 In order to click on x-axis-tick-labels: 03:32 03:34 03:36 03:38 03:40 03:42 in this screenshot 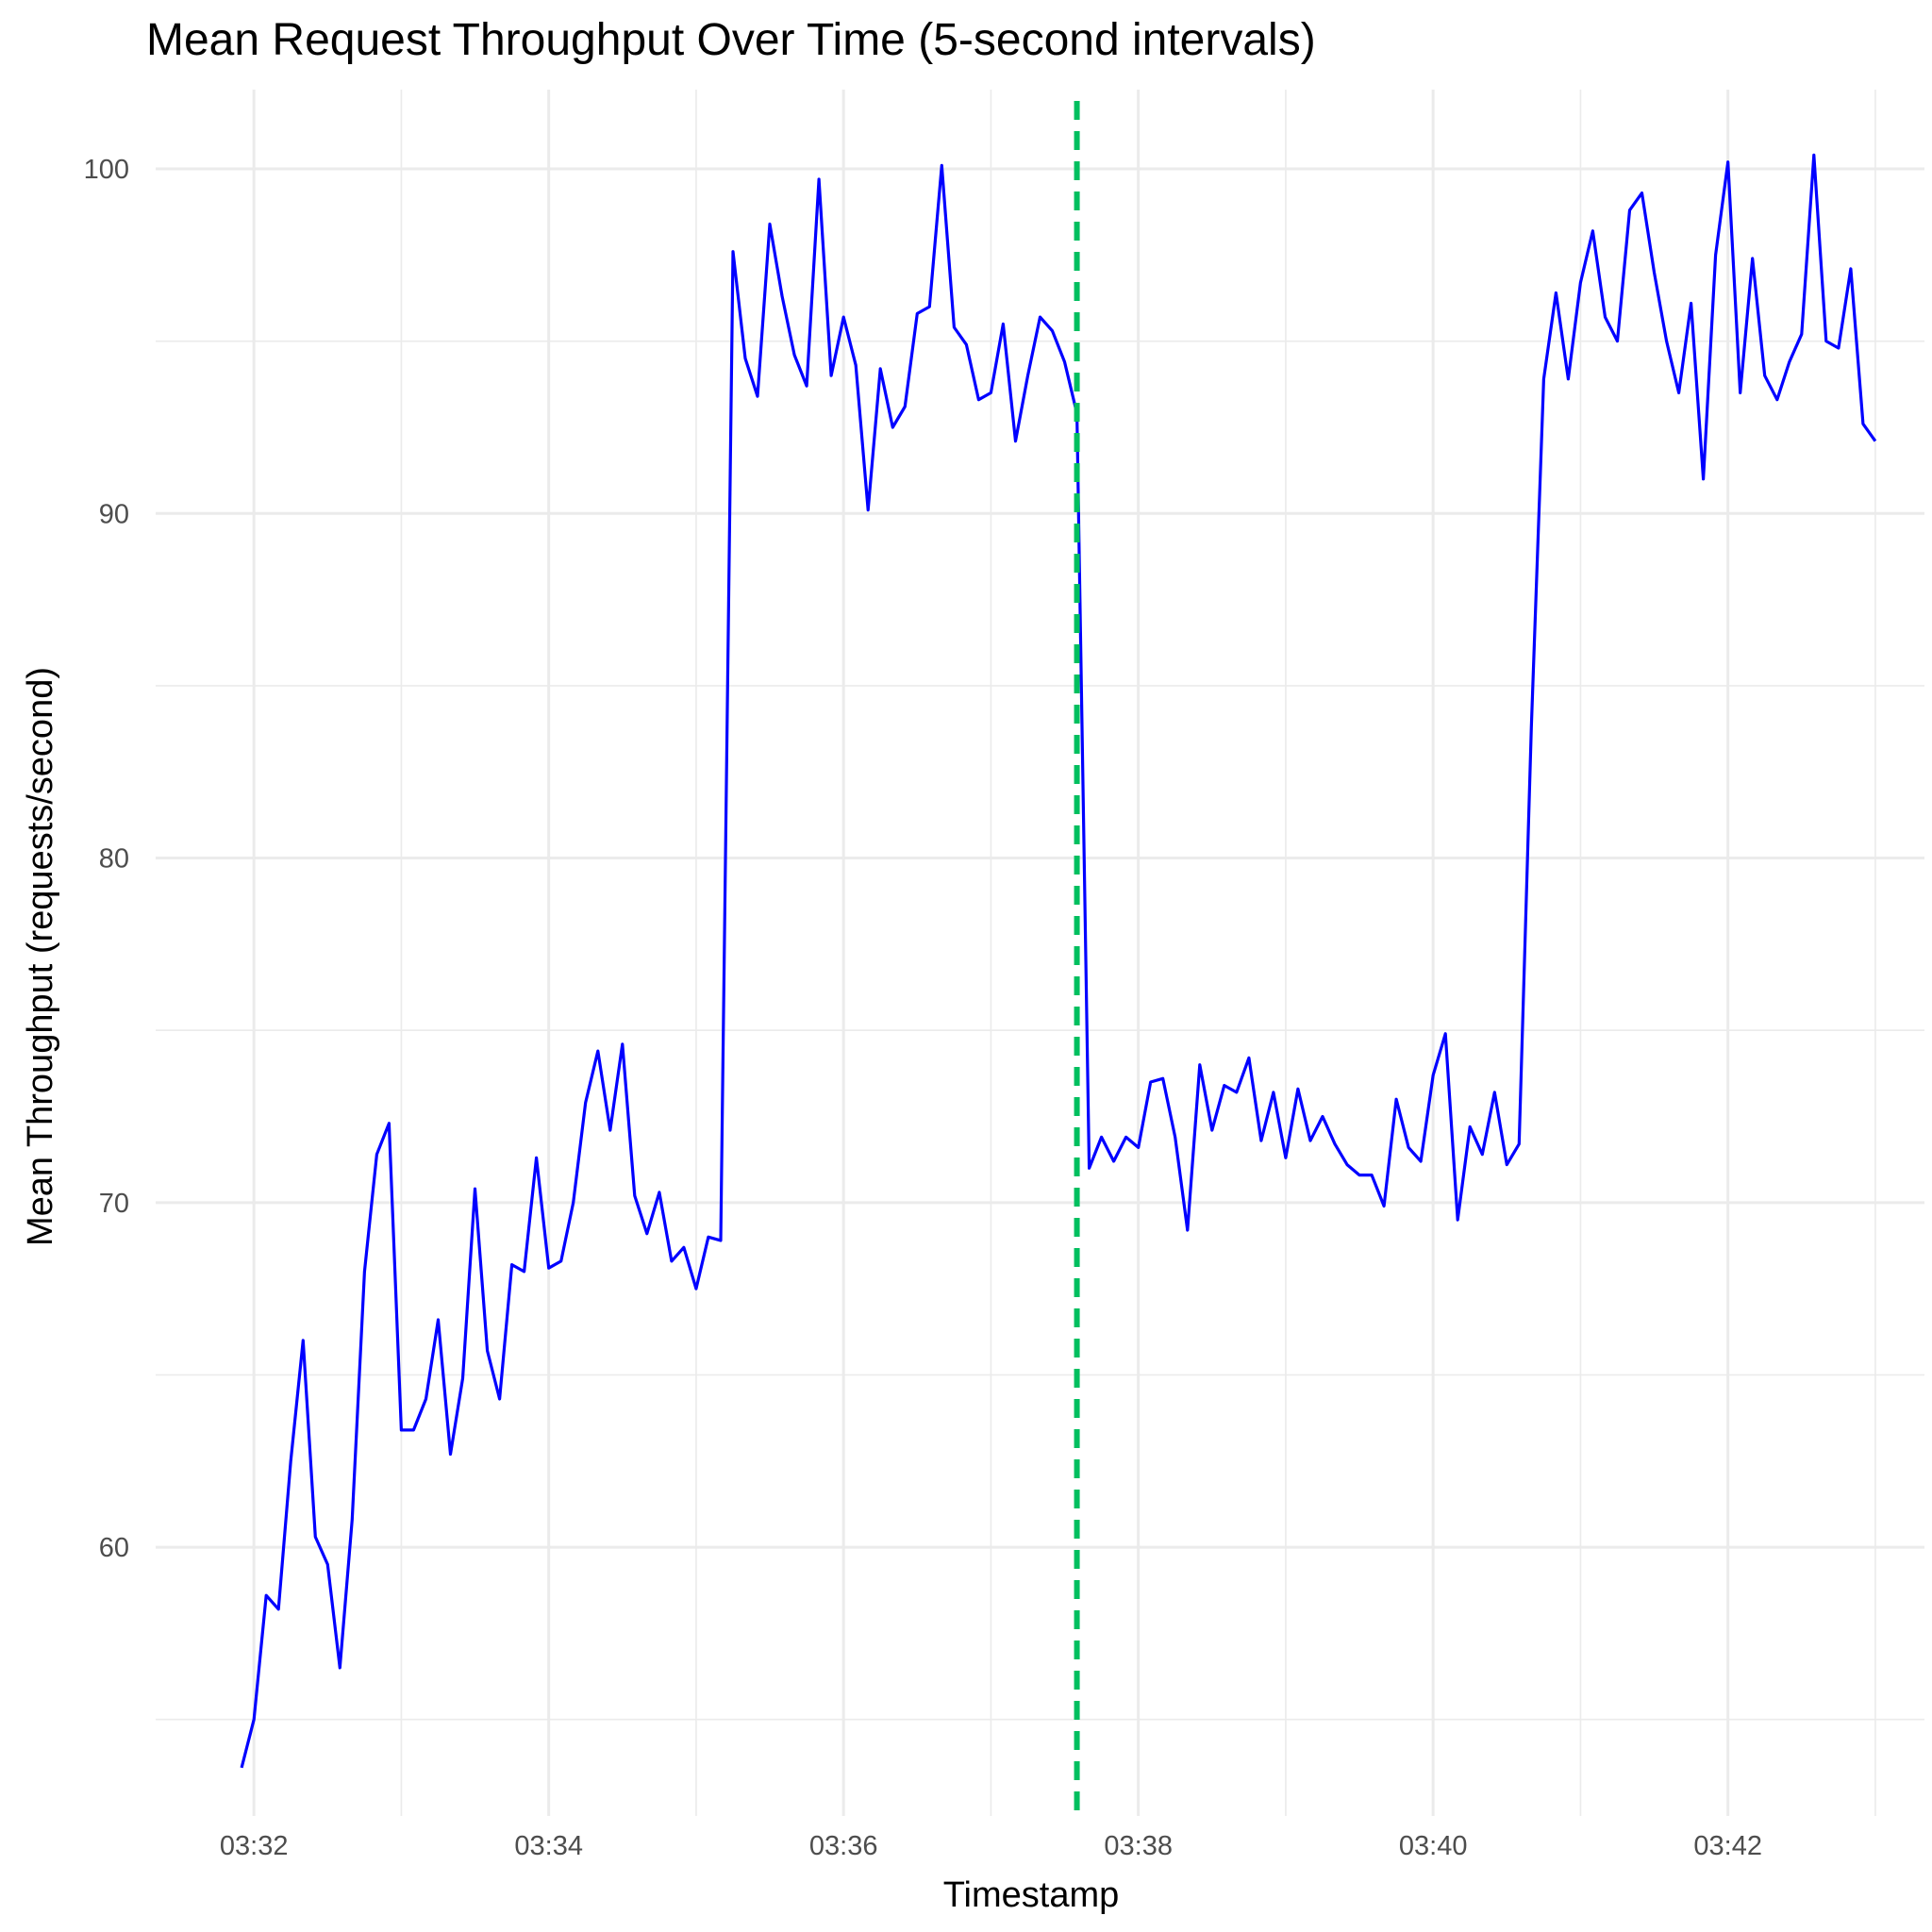, I will do `click(991, 1846)`.